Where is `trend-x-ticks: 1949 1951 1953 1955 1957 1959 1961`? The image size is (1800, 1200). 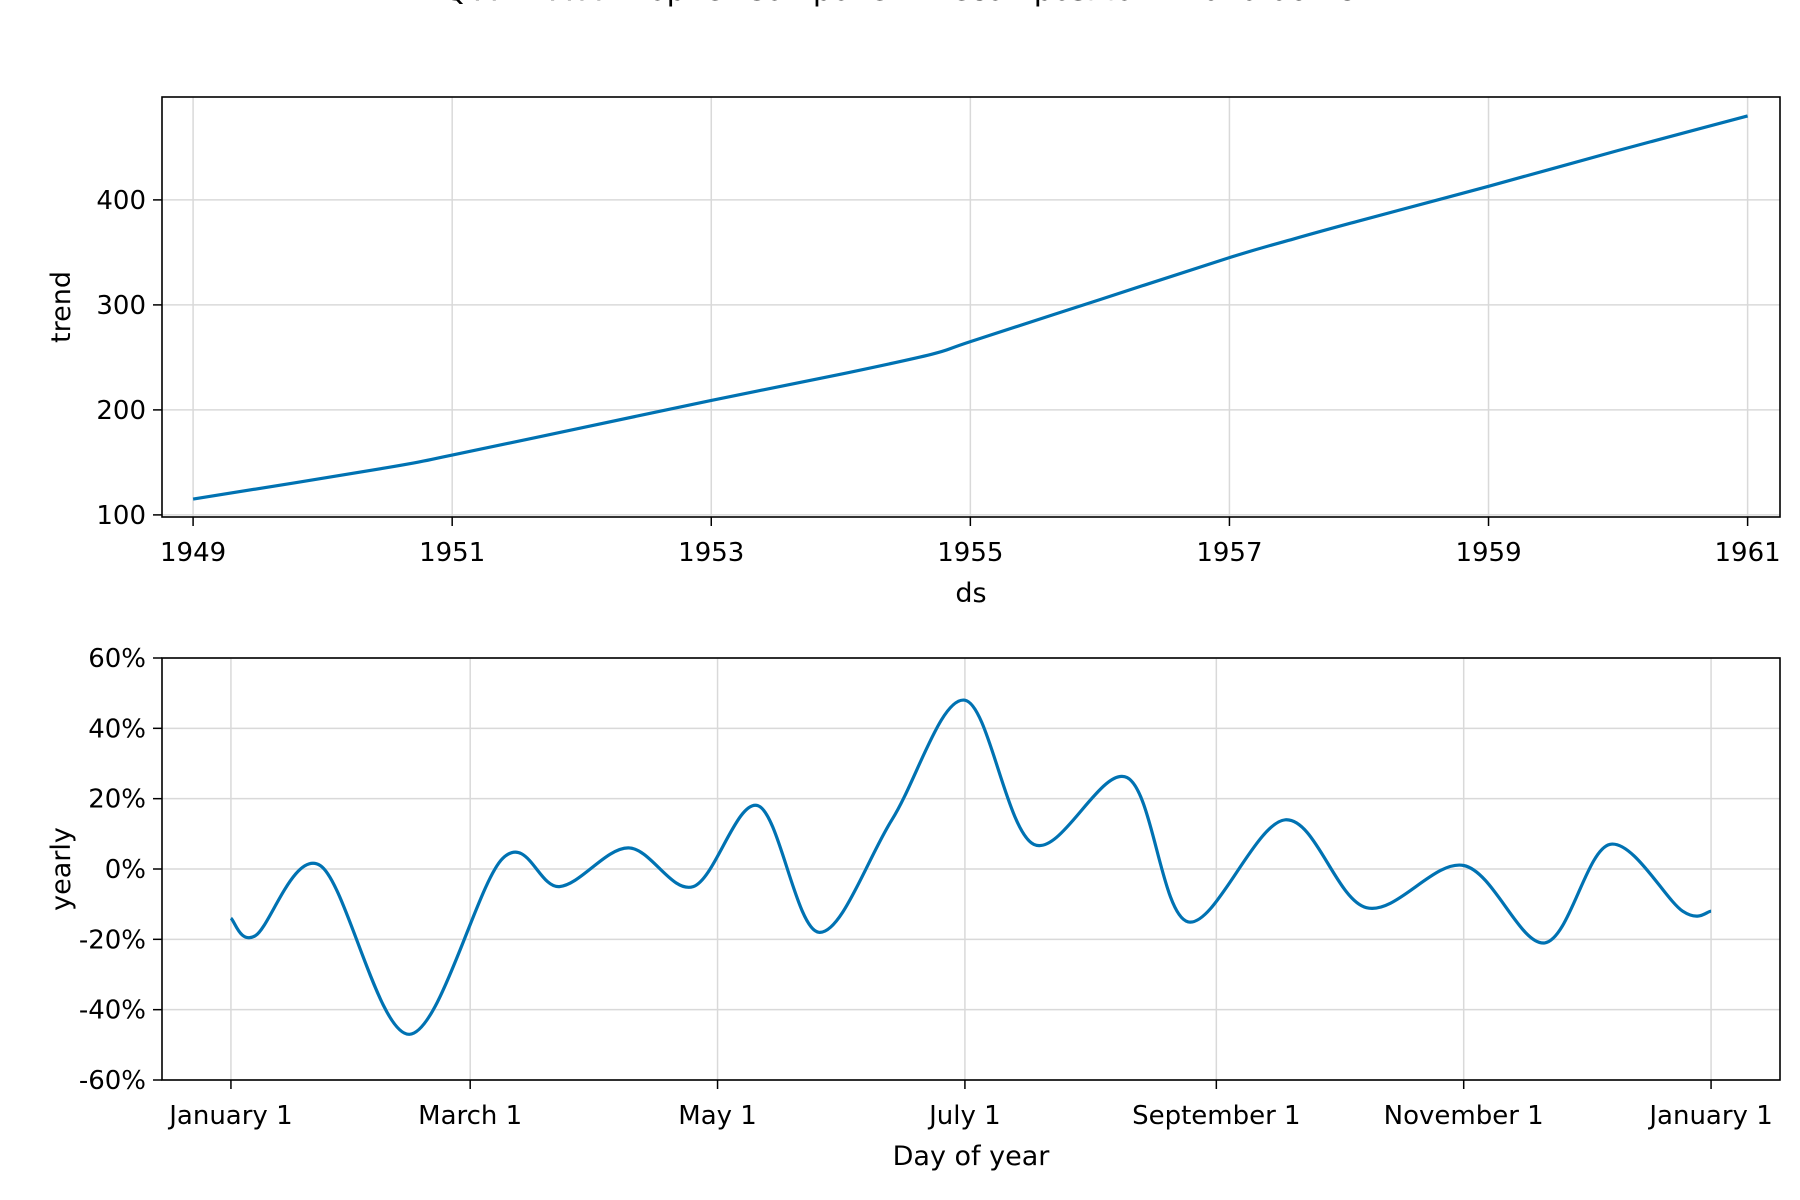
trend-x-ticks: 1949 1951 1953 1955 1957 1959 1961 is located at coordinates (970, 542).